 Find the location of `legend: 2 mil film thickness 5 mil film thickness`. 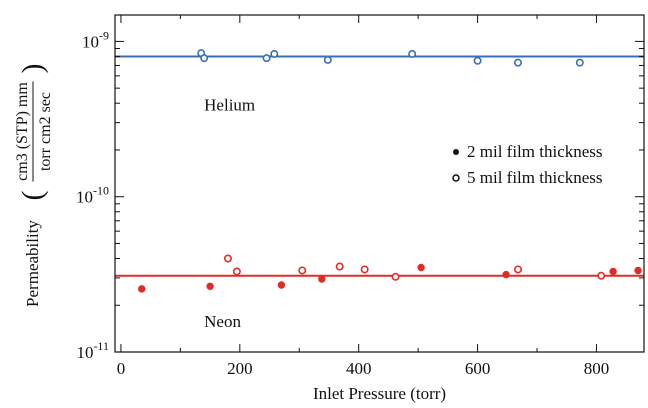

legend: 2 mil film thickness 5 mil film thickness is located at coordinates (527, 164).